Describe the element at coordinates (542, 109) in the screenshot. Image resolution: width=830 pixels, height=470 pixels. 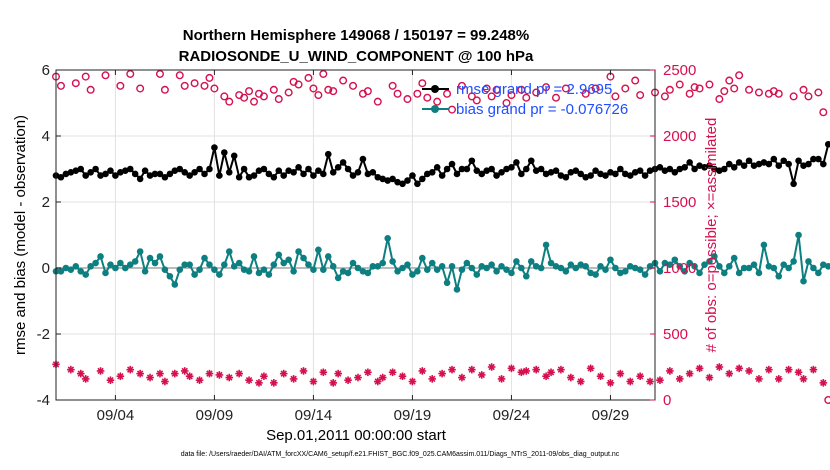
I see `legend-bias-label: bias grand pr = -0.076726` at that location.